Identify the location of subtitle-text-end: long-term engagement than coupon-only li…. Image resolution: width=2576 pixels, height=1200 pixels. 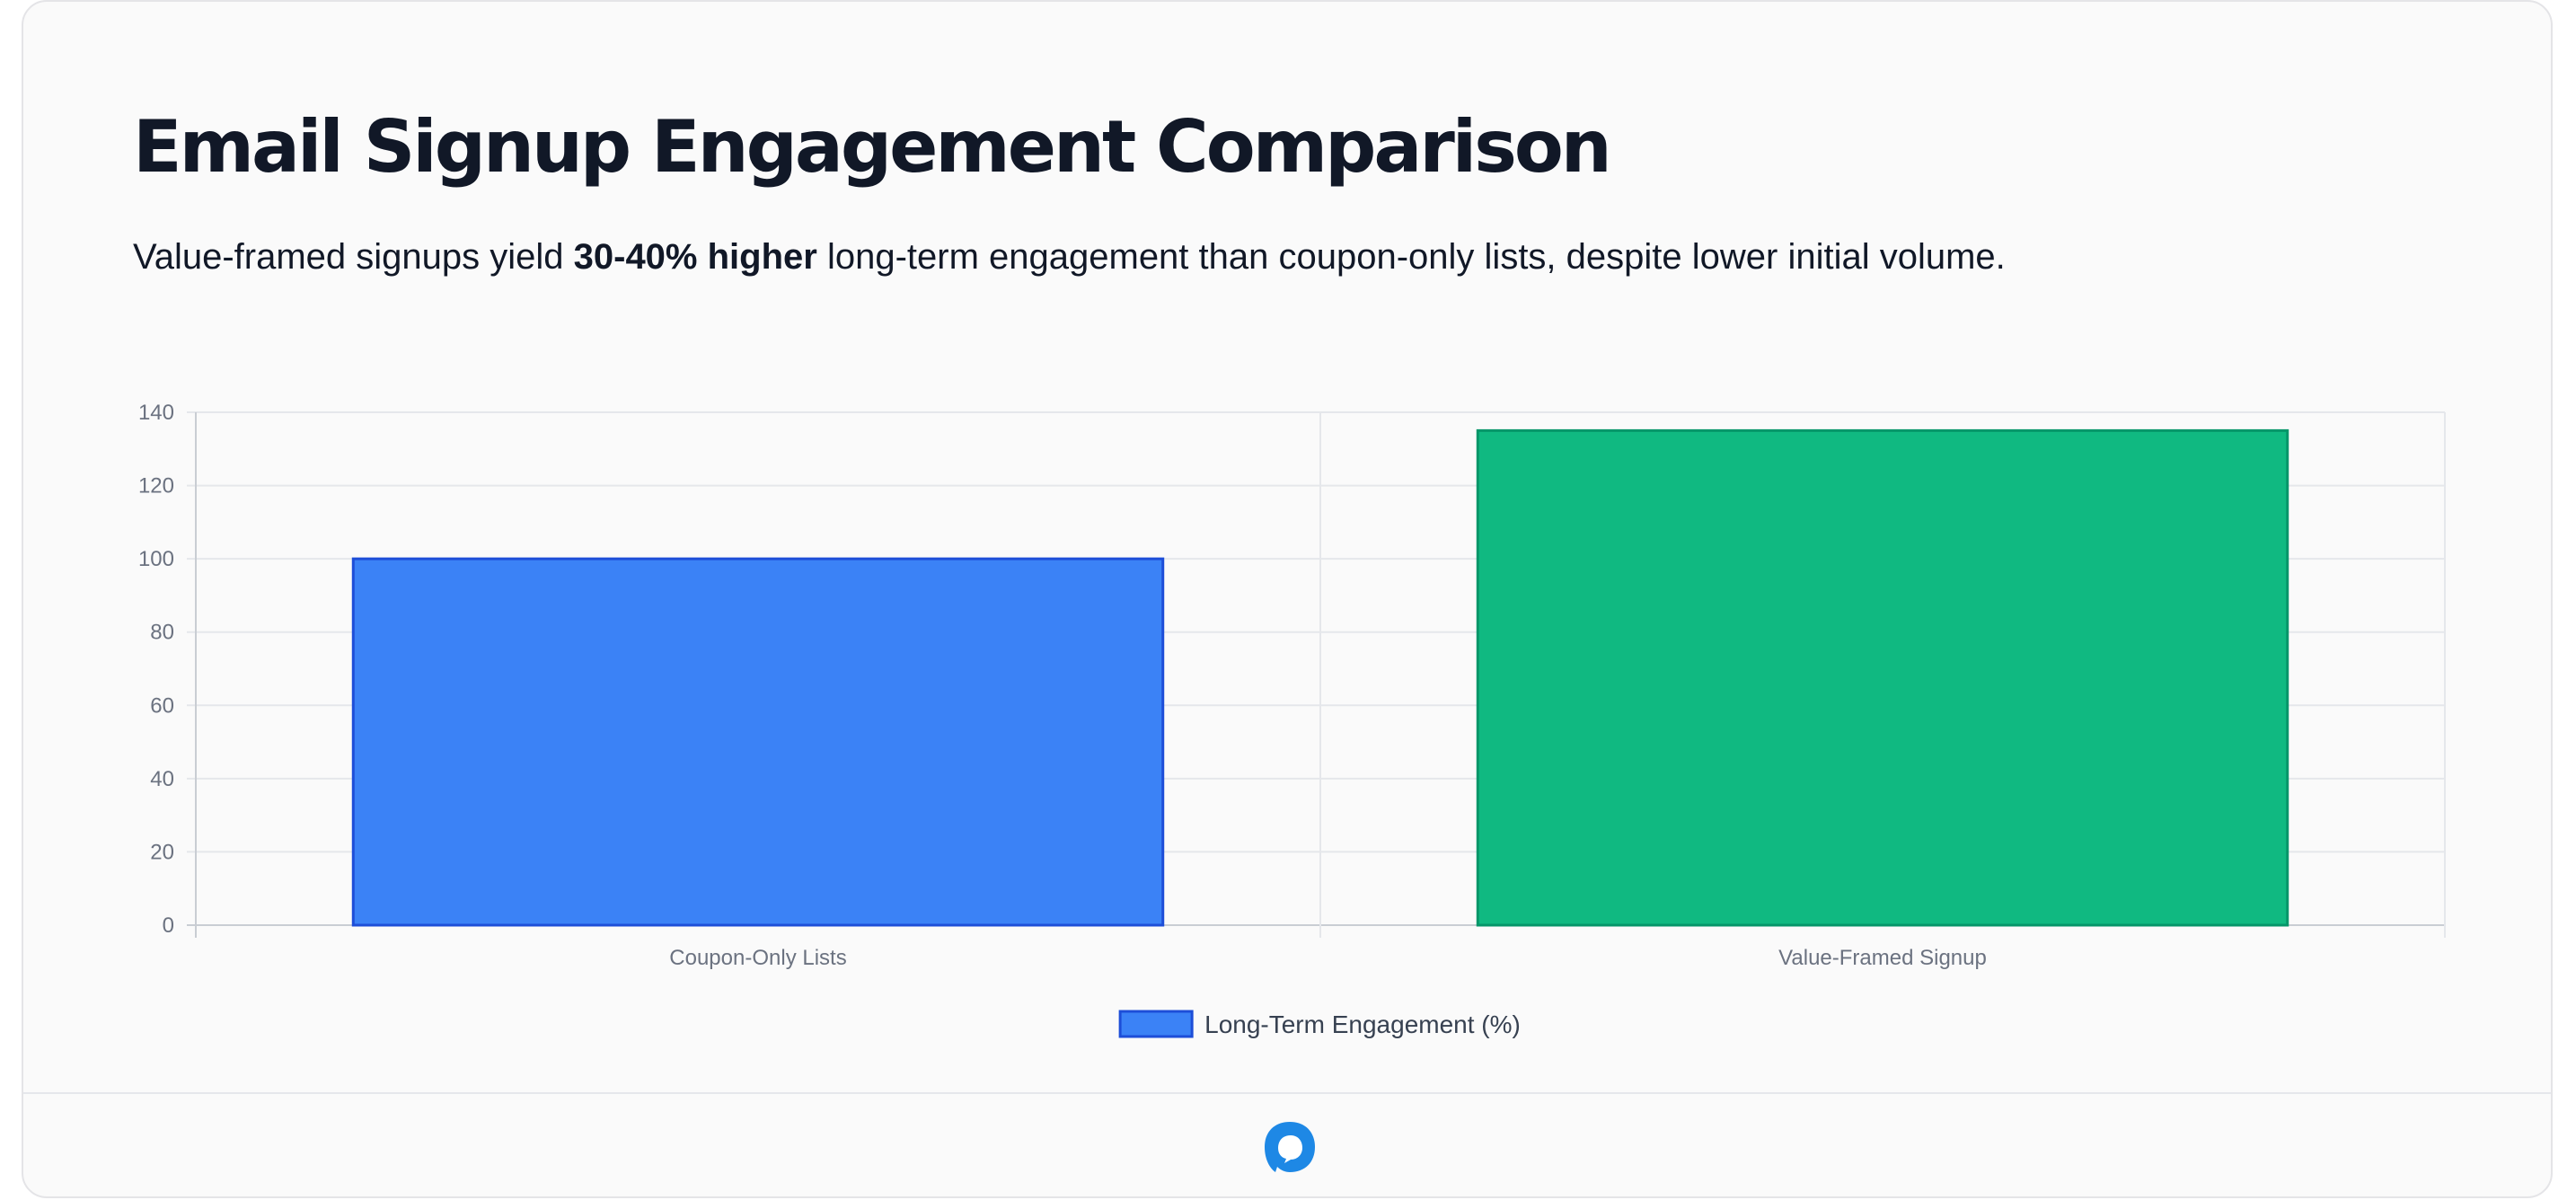
(1411, 257).